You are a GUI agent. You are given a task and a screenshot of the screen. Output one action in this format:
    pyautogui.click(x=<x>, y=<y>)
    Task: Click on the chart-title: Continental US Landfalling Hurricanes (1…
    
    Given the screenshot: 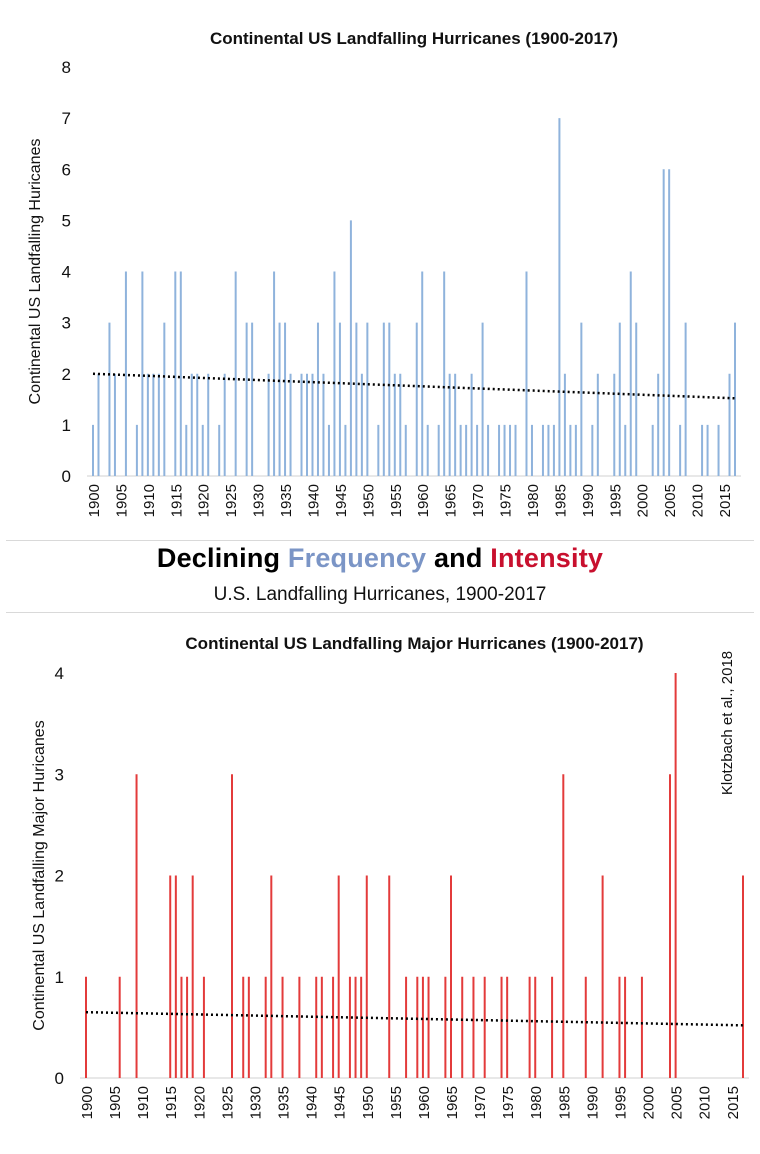 What is the action you would take?
    pyautogui.click(x=414, y=38)
    